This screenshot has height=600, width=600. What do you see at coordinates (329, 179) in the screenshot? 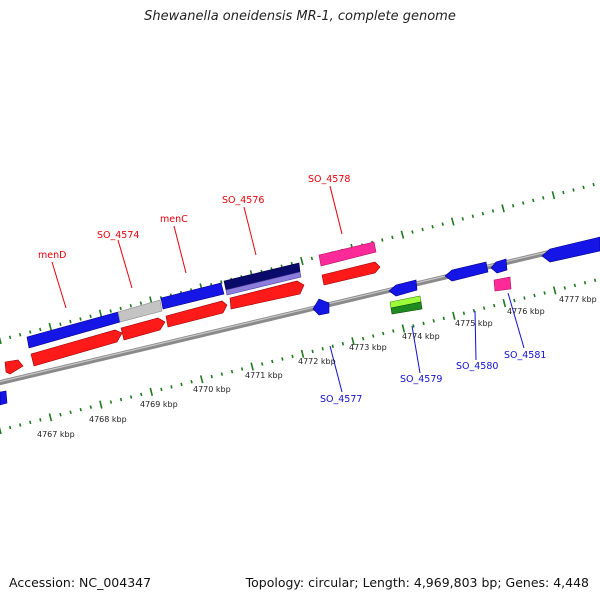
I see `gene-label-so-4578: SO_4578` at bounding box center [329, 179].